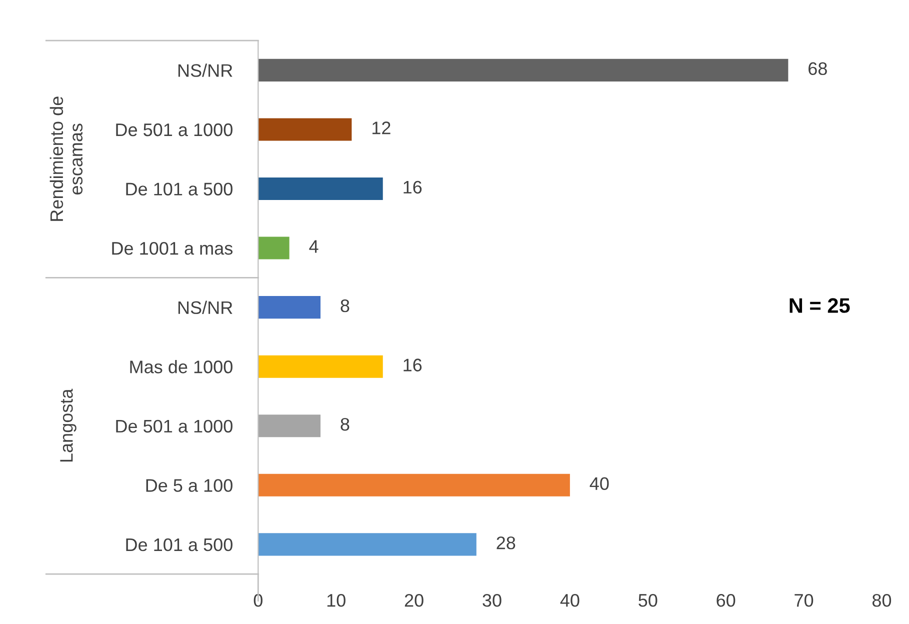 This screenshot has height=624, width=909. Describe the element at coordinates (882, 600) in the screenshot. I see `x-tick-label: 80` at that location.